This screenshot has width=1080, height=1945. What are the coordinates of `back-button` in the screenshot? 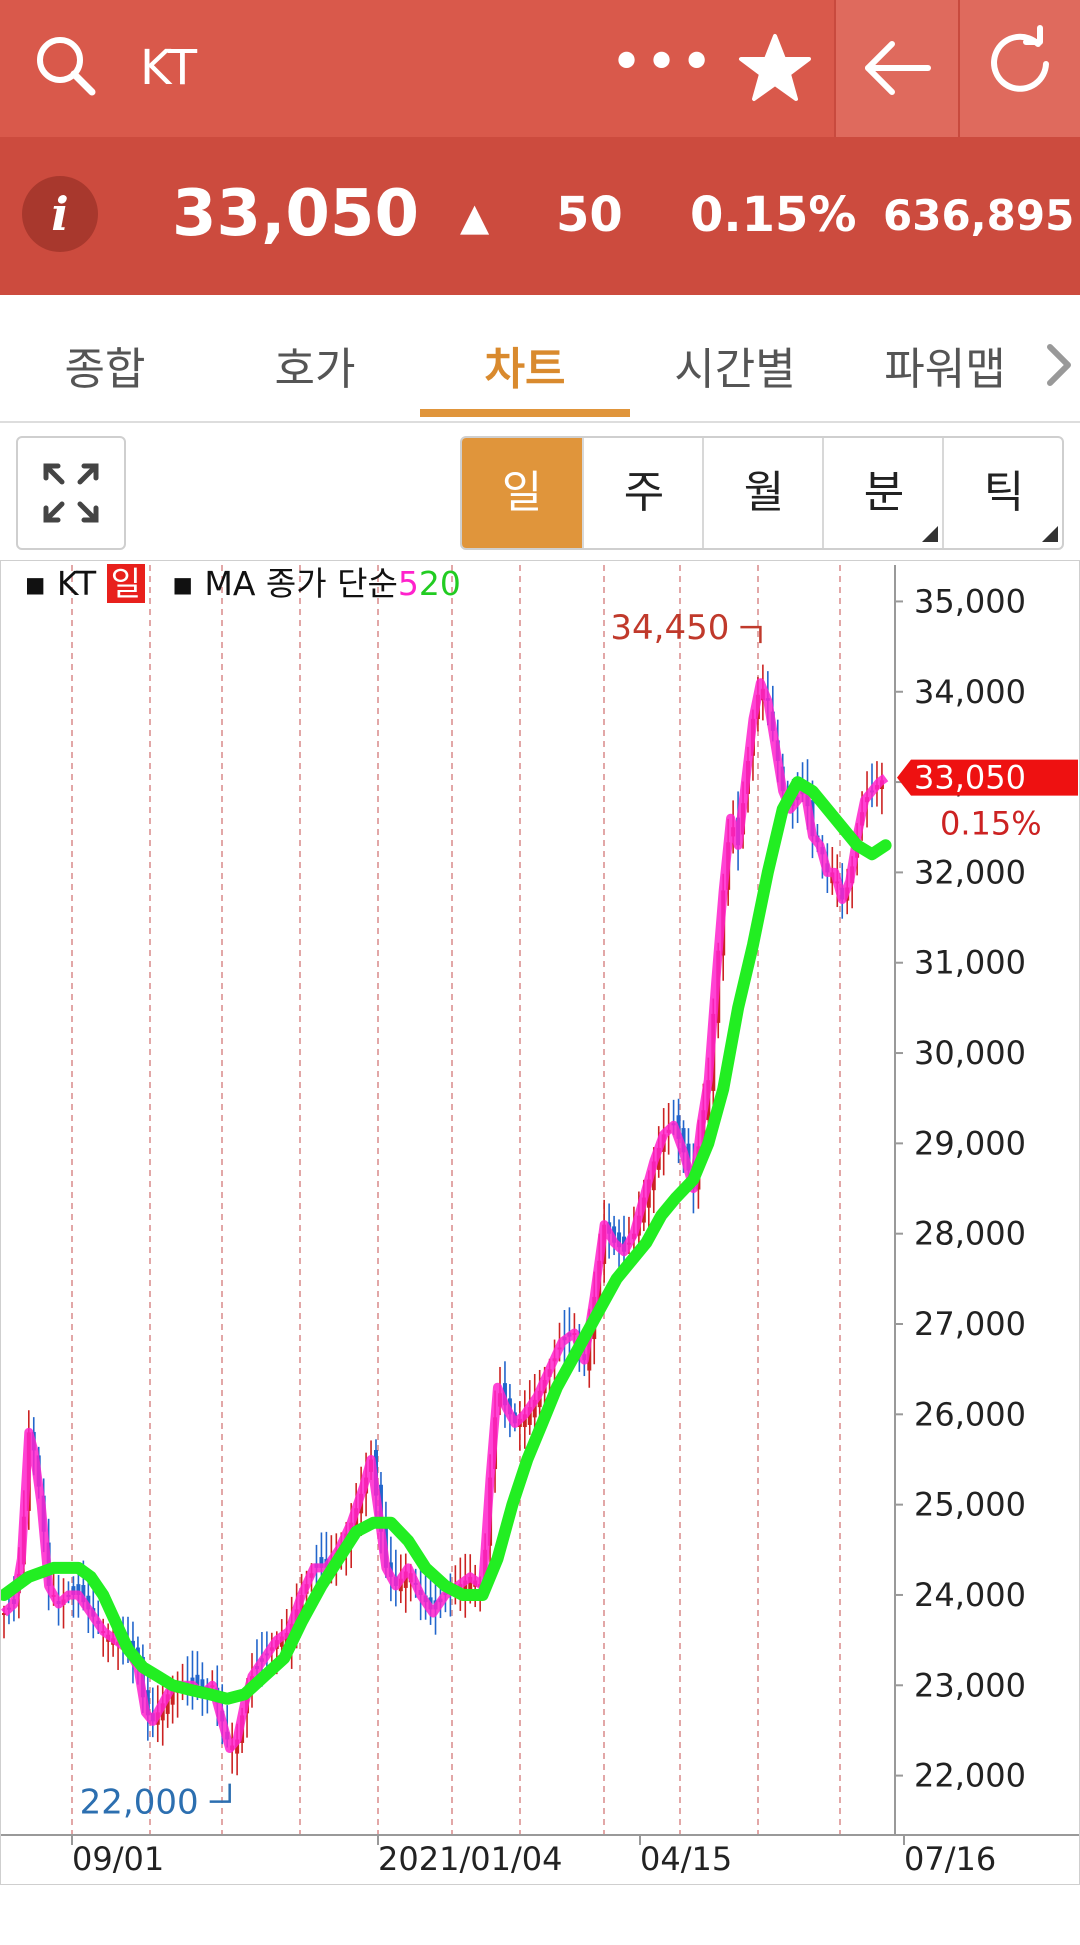 It's located at (897, 68).